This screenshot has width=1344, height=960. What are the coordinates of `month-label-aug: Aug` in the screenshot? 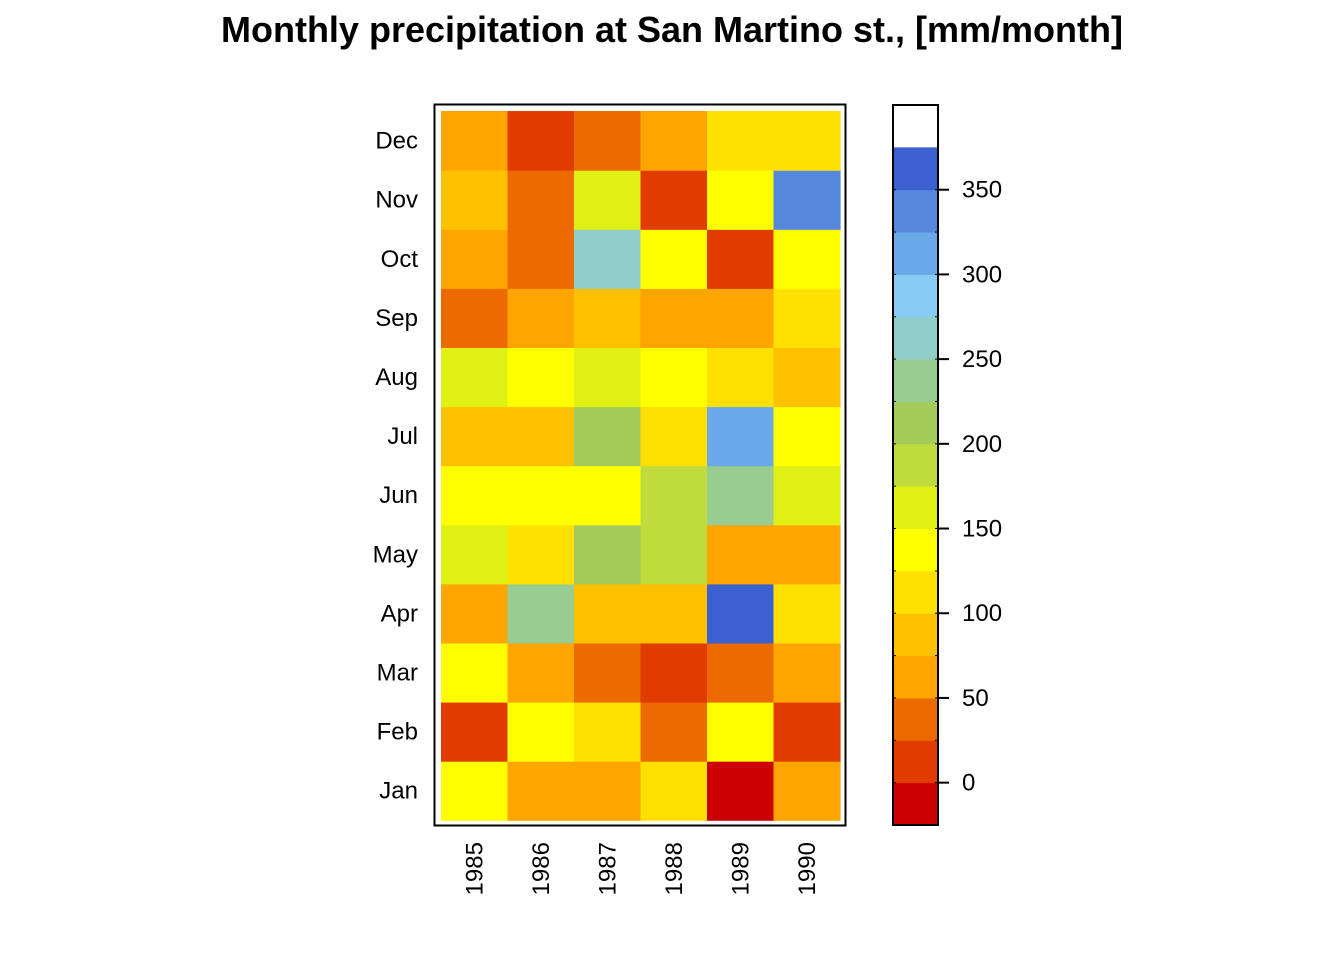 It's located at (396, 377).